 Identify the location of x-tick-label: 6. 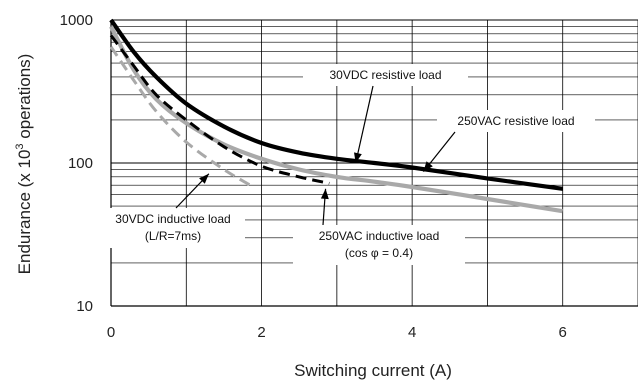
(563, 332).